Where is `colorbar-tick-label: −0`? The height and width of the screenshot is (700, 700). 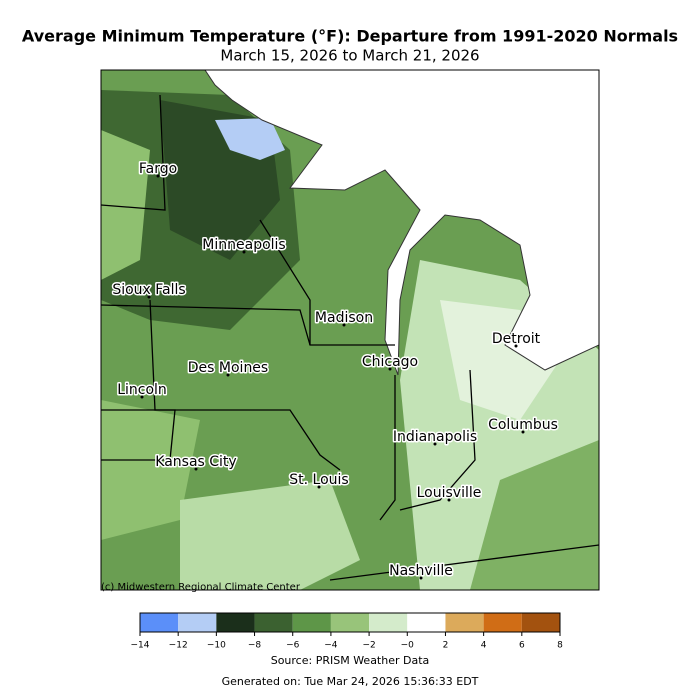 colorbar-tick-label: −0 is located at coordinates (408, 646).